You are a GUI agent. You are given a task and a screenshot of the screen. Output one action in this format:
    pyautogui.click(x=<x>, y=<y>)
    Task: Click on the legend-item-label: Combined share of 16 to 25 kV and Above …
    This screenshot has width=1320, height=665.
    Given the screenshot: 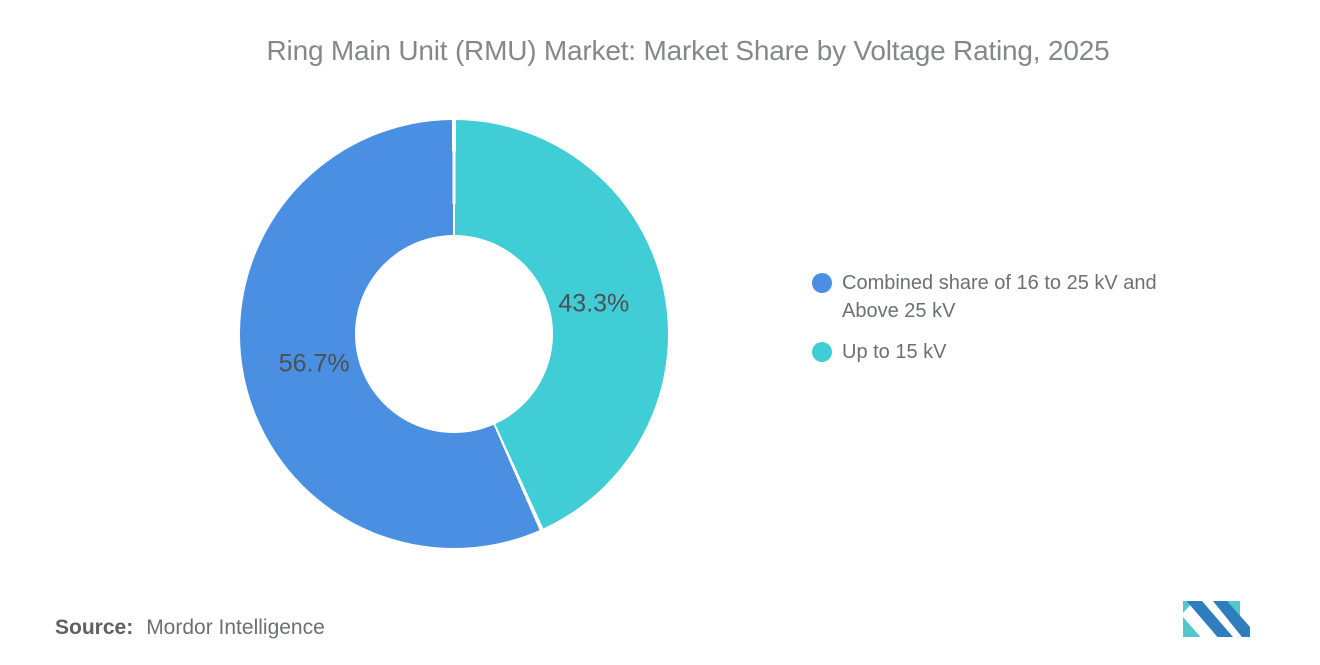 What is the action you would take?
    pyautogui.click(x=999, y=297)
    